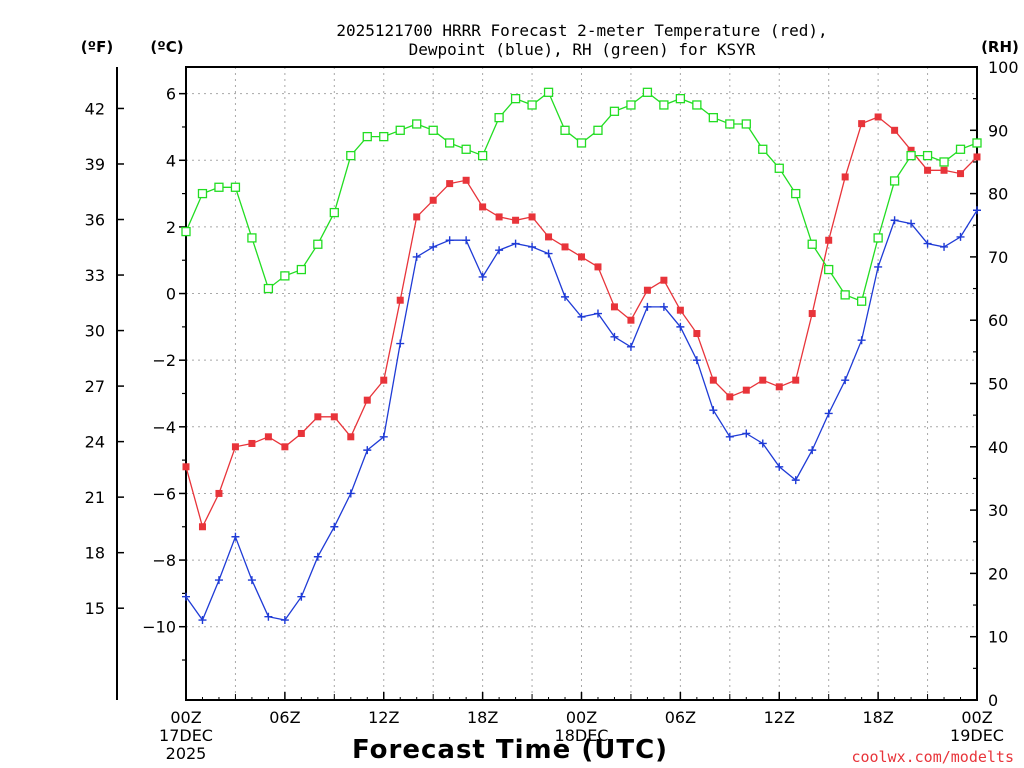 This screenshot has width=1024, height=768. Describe the element at coordinates (95, 164) in the screenshot. I see `fahrenheit-tick-label: 39` at that location.